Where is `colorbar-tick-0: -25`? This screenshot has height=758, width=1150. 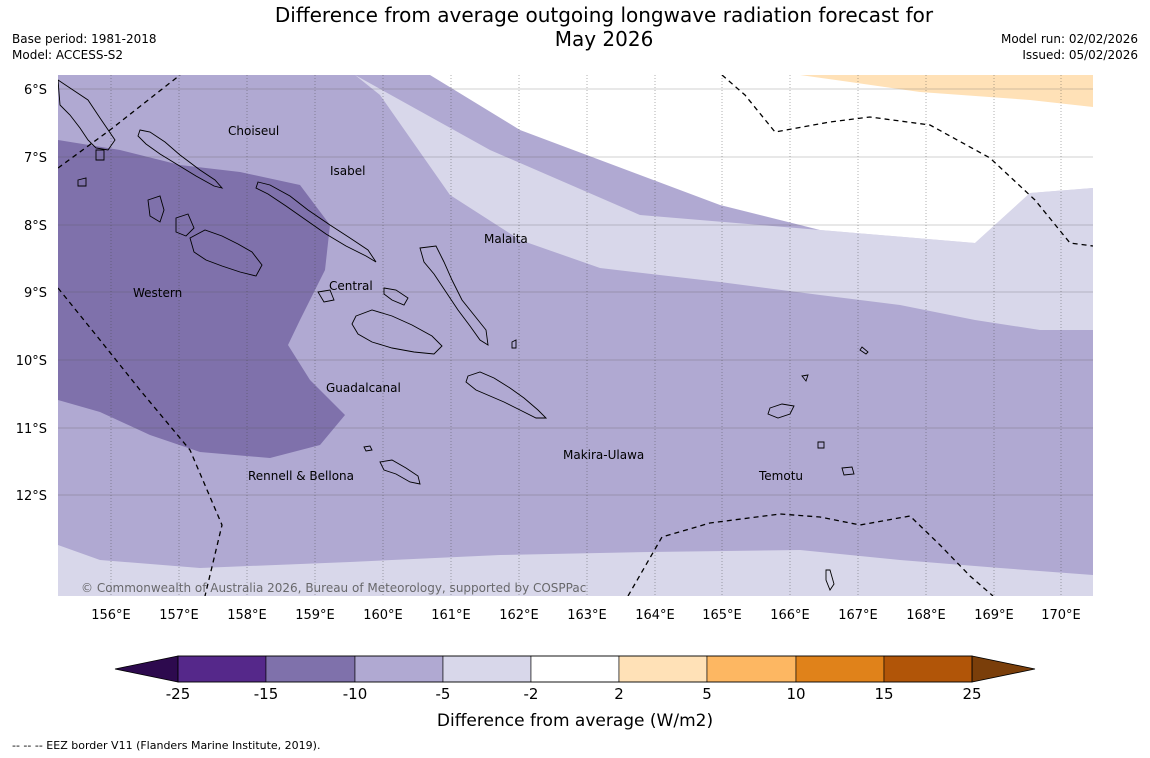
colorbar-tick-0: -25 is located at coordinates (178, 694).